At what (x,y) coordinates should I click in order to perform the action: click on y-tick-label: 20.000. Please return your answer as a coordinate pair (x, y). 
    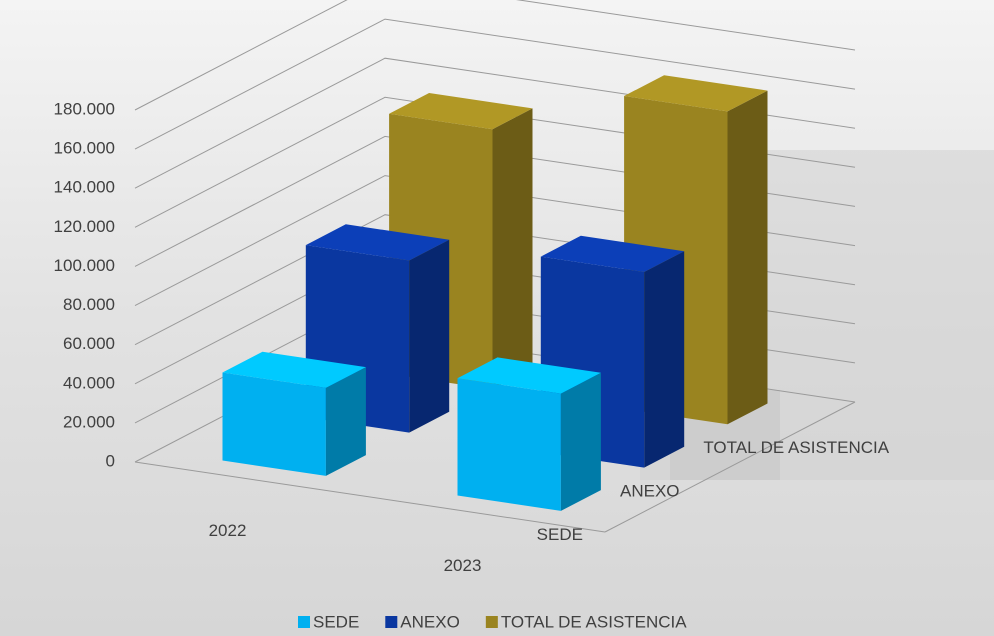
    Looking at the image, I should click on (89, 421).